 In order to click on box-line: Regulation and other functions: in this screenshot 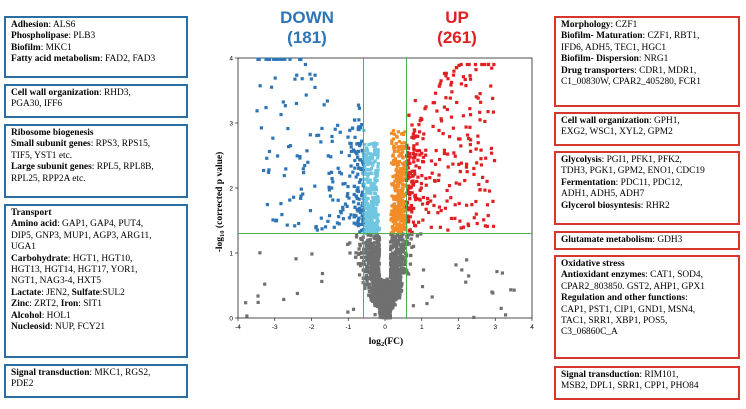, I will do `click(647, 298)`.